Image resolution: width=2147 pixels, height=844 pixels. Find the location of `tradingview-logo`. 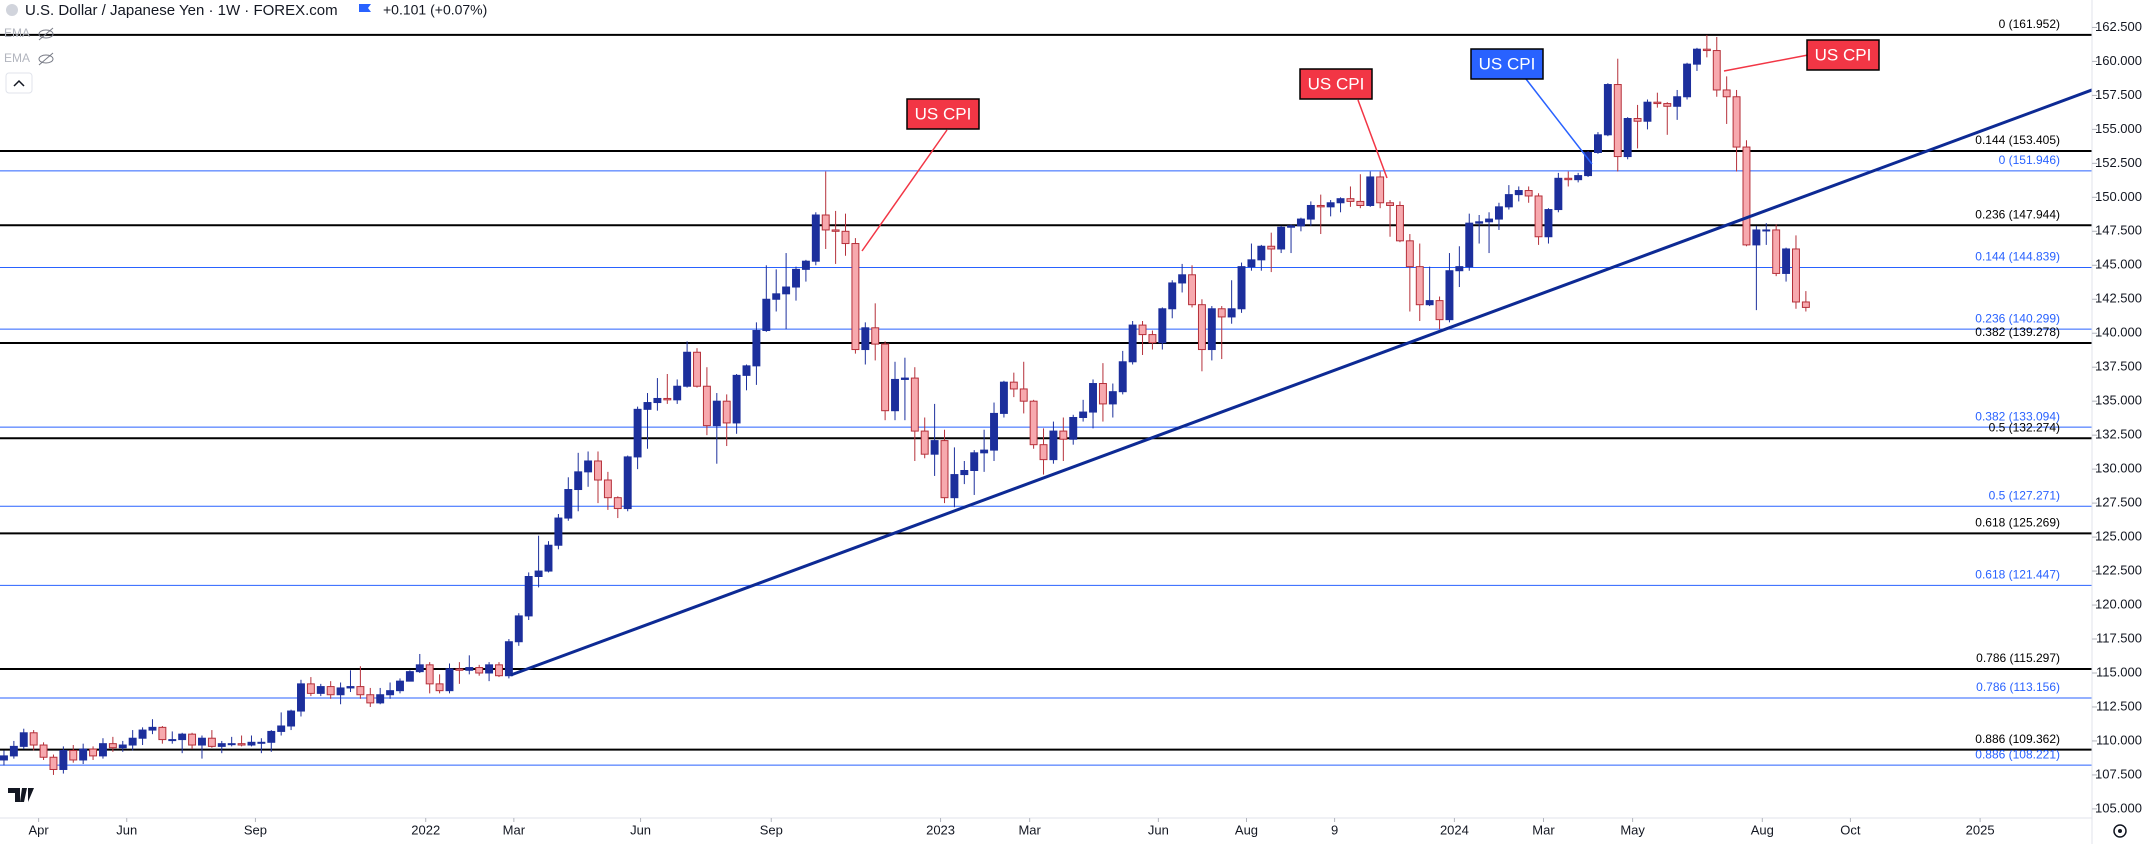

tradingview-logo is located at coordinates (21, 795).